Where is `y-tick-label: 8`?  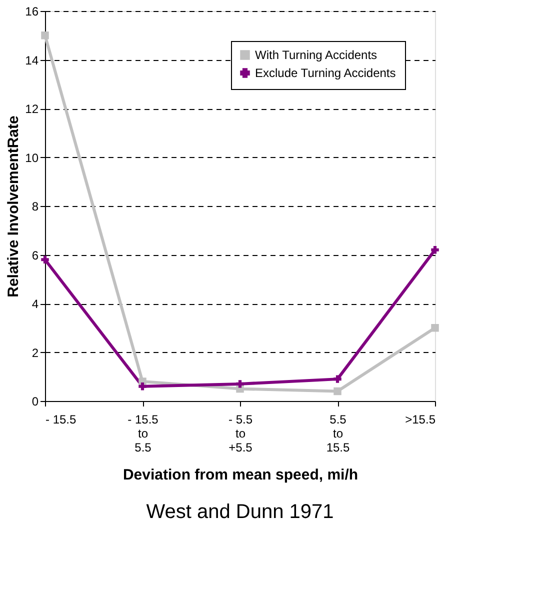 y-tick-label: 8 is located at coordinates (35, 207).